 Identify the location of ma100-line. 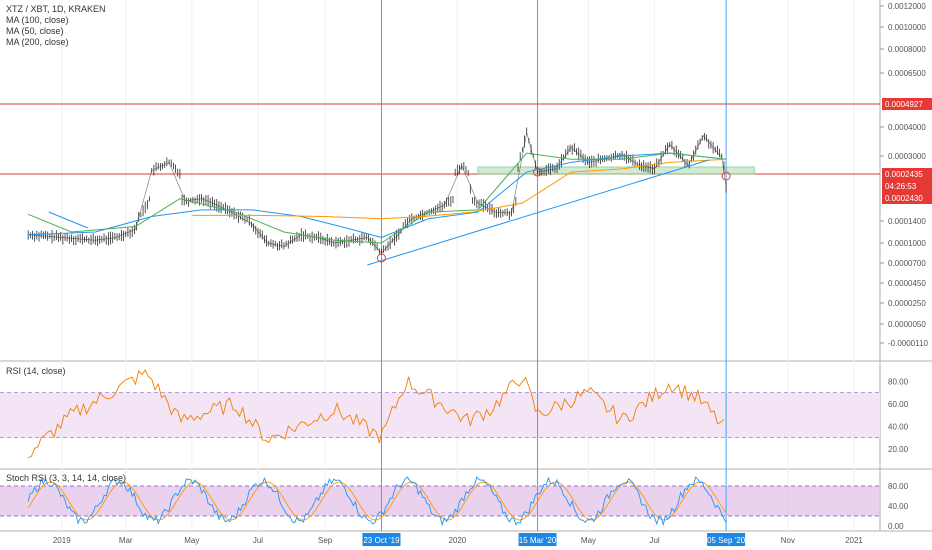
(377, 195).